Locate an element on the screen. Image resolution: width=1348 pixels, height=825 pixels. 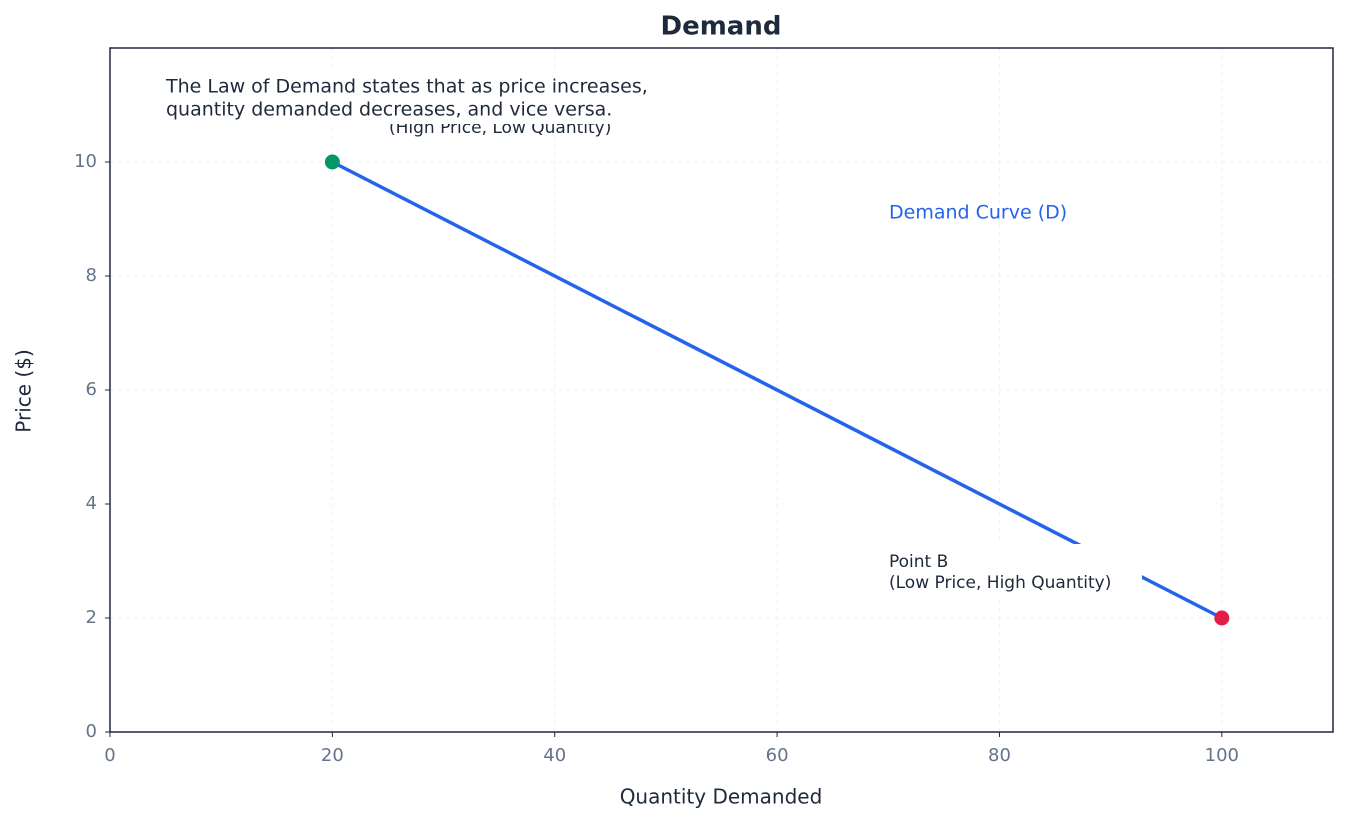
y-axis-label: Price ($) is located at coordinates (24, 390).